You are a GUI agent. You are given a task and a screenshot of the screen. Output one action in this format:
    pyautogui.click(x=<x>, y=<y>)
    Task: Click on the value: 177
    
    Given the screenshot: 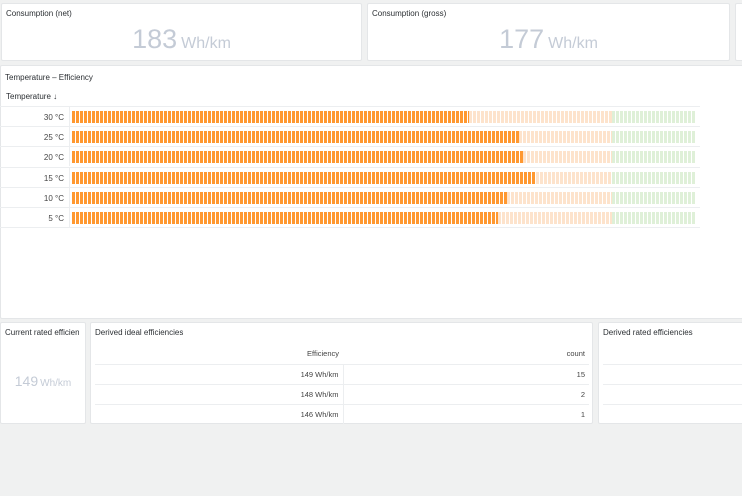 What is the action you would take?
    pyautogui.click(x=522, y=39)
    